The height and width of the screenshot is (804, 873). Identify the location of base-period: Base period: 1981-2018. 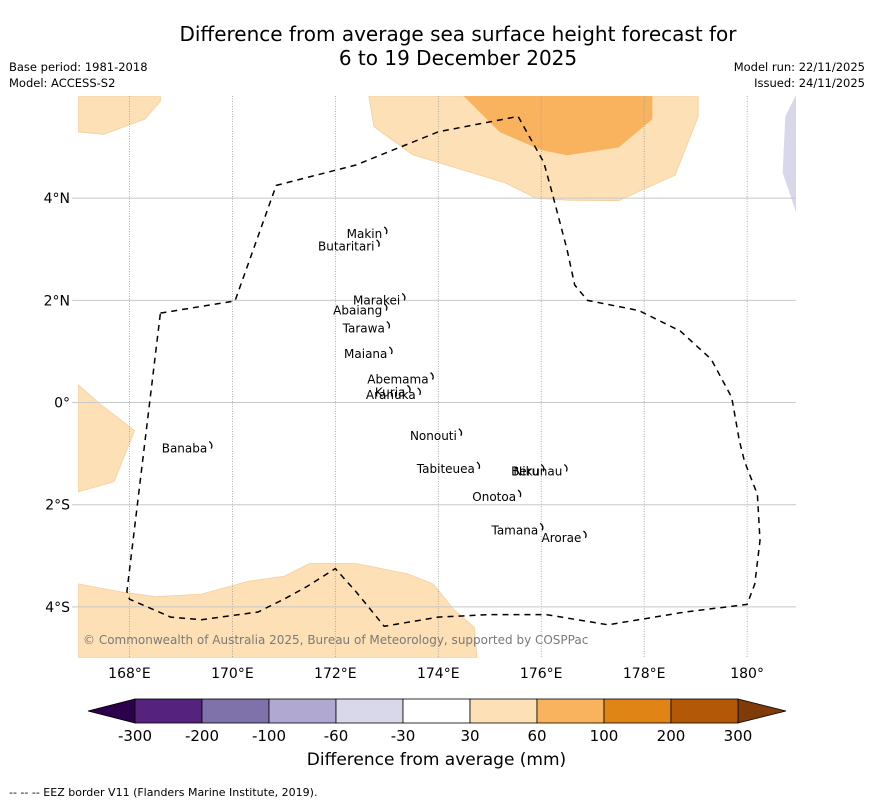
(78, 67).